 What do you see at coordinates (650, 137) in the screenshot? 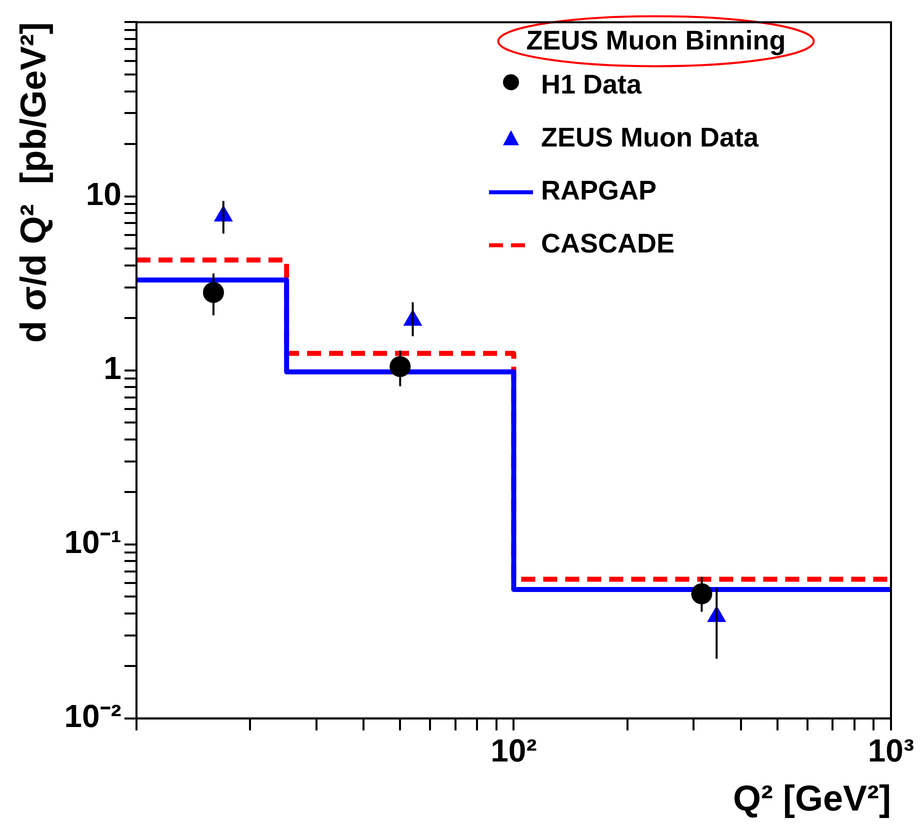
I see `legend-label: ZEUS Muon Data` at bounding box center [650, 137].